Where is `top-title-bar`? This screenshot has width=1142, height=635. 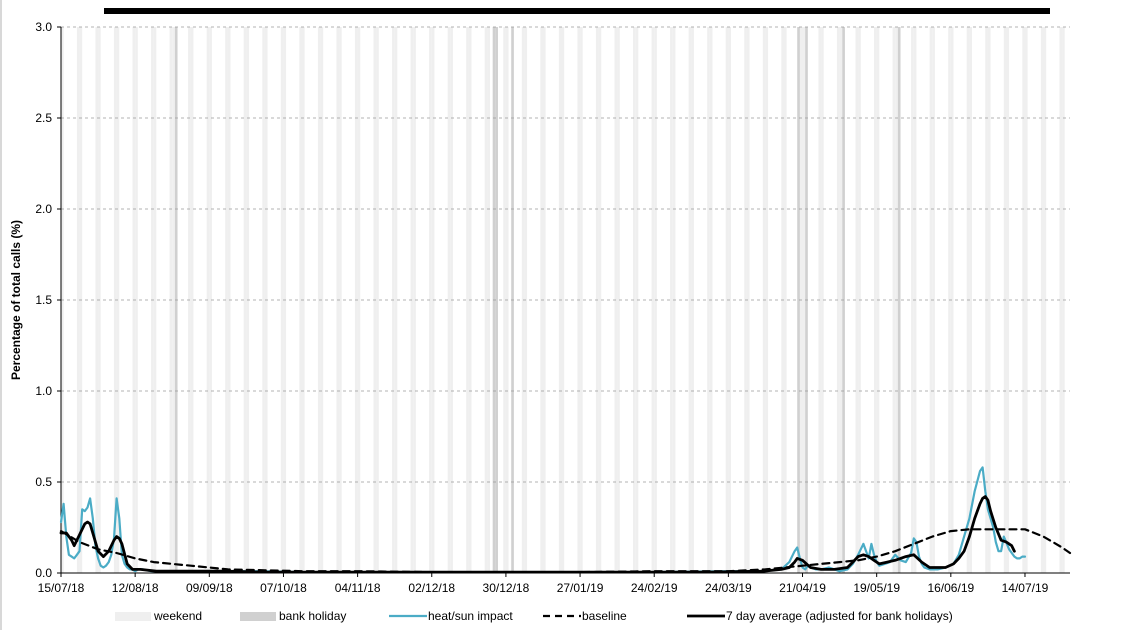 top-title-bar is located at coordinates (577, 11).